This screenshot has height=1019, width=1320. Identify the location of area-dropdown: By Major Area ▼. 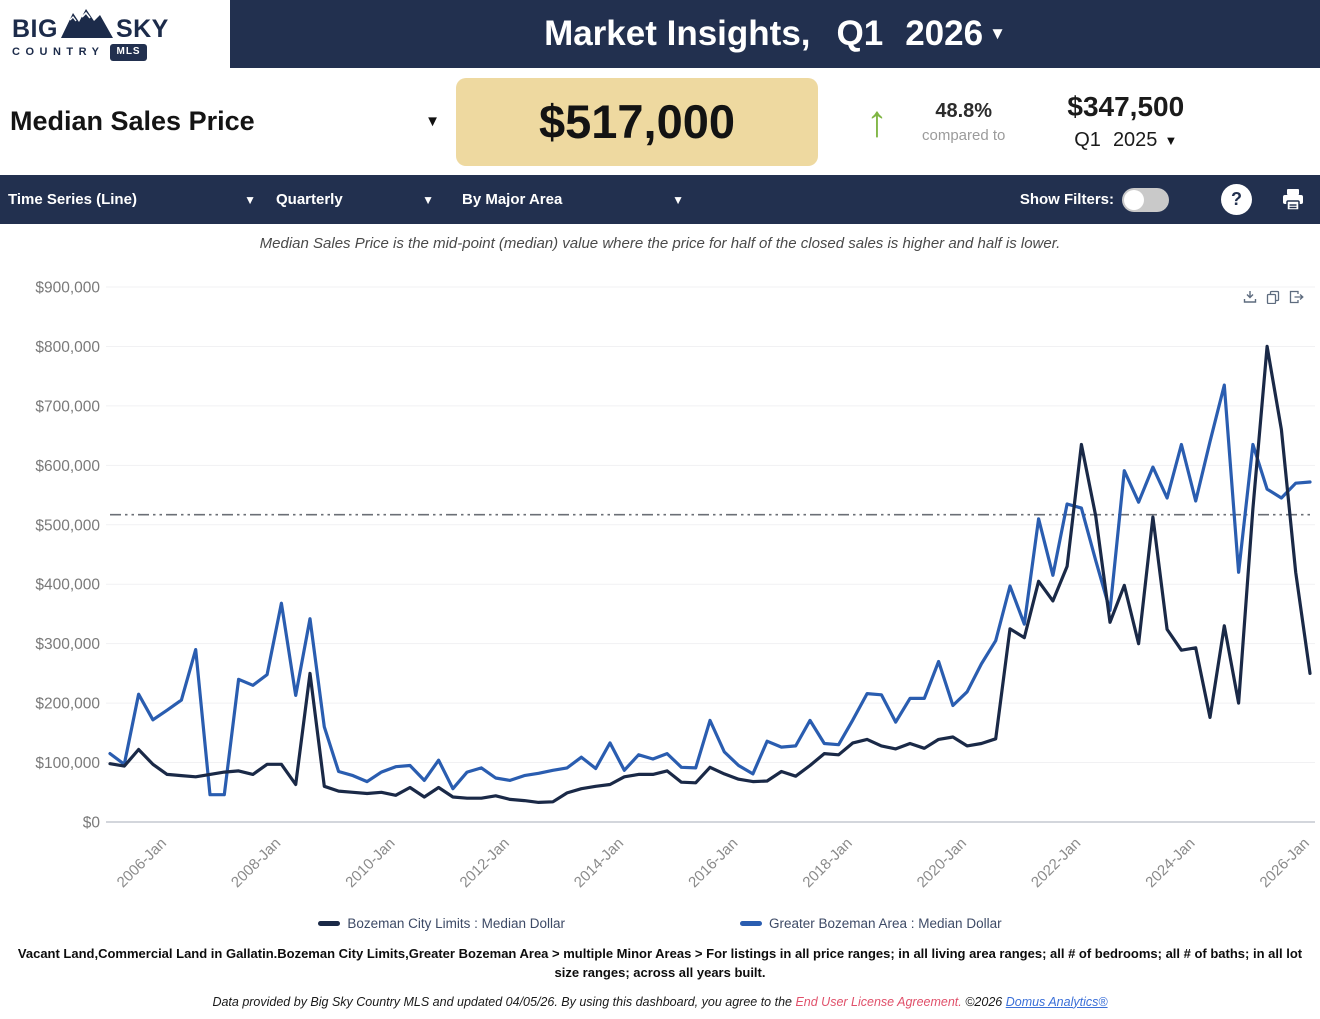
(573, 199).